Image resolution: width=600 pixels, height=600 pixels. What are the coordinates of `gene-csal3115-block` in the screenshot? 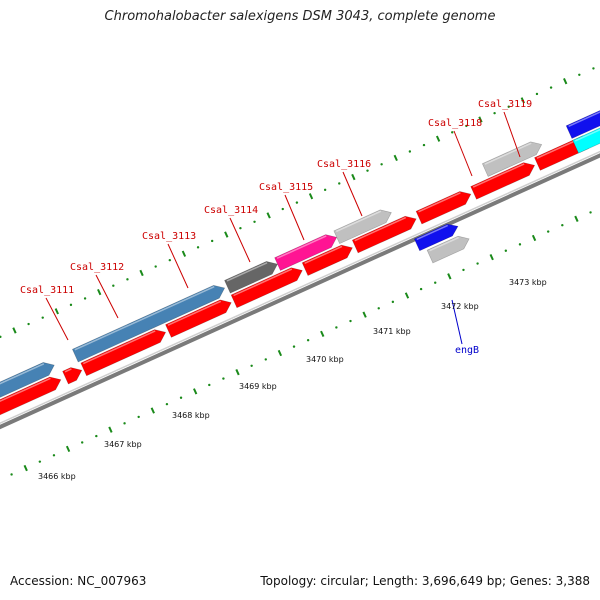 It's located at (306, 252).